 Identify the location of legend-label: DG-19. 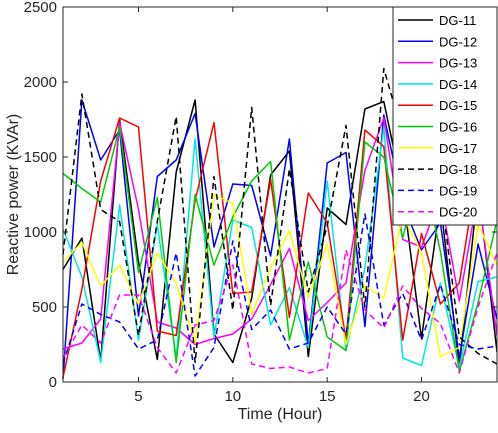
(458, 190).